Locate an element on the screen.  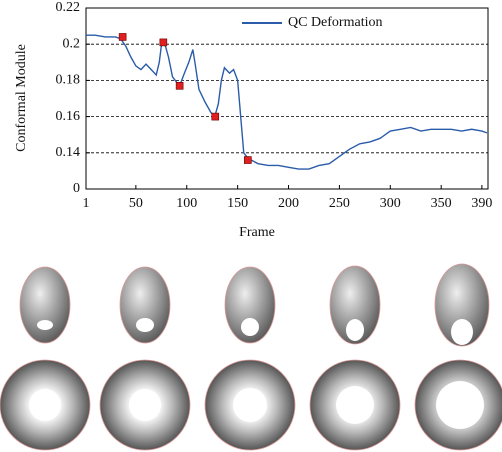
legend-label: QC Deformation is located at coordinates (335, 22).